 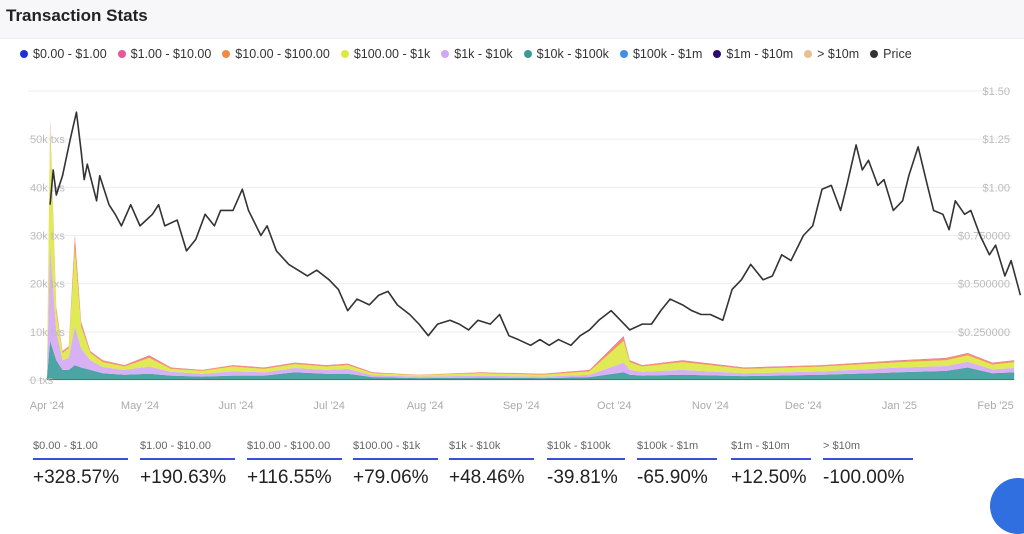 I want to click on stat-value: +190.63%, so click(x=187, y=478).